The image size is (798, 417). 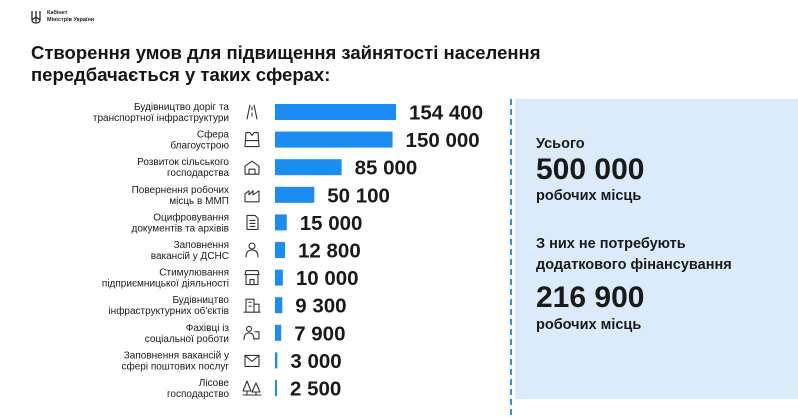 What do you see at coordinates (201, 245) in the screenshot?
I see `category-label: Заповнення` at bounding box center [201, 245].